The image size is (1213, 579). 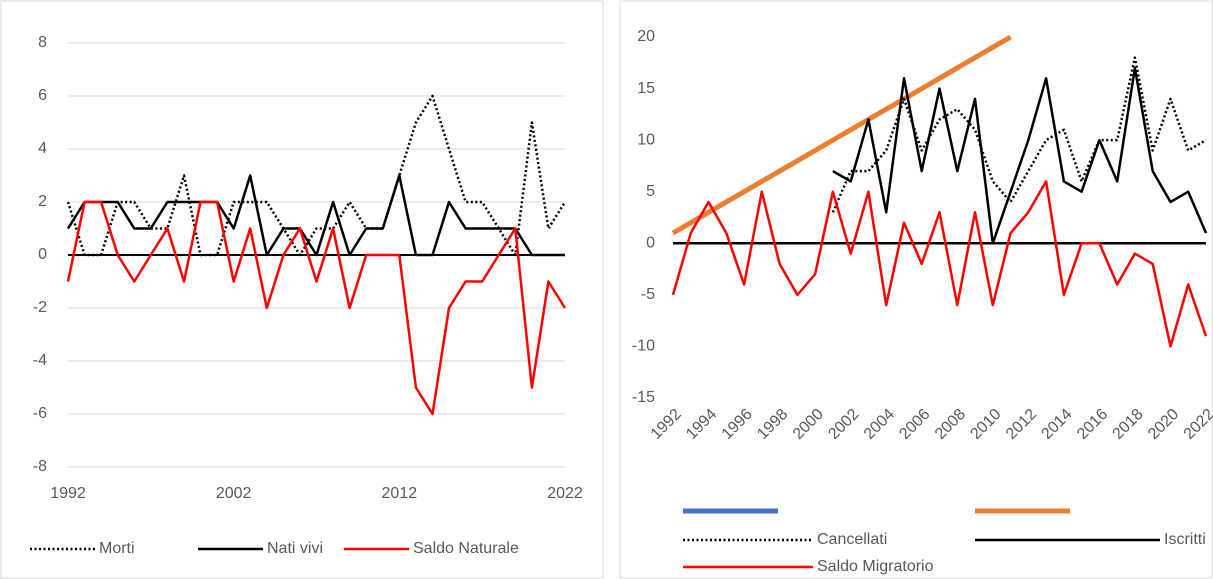 What do you see at coordinates (40, 360) in the screenshot?
I see `y-tick-label: -4` at bounding box center [40, 360].